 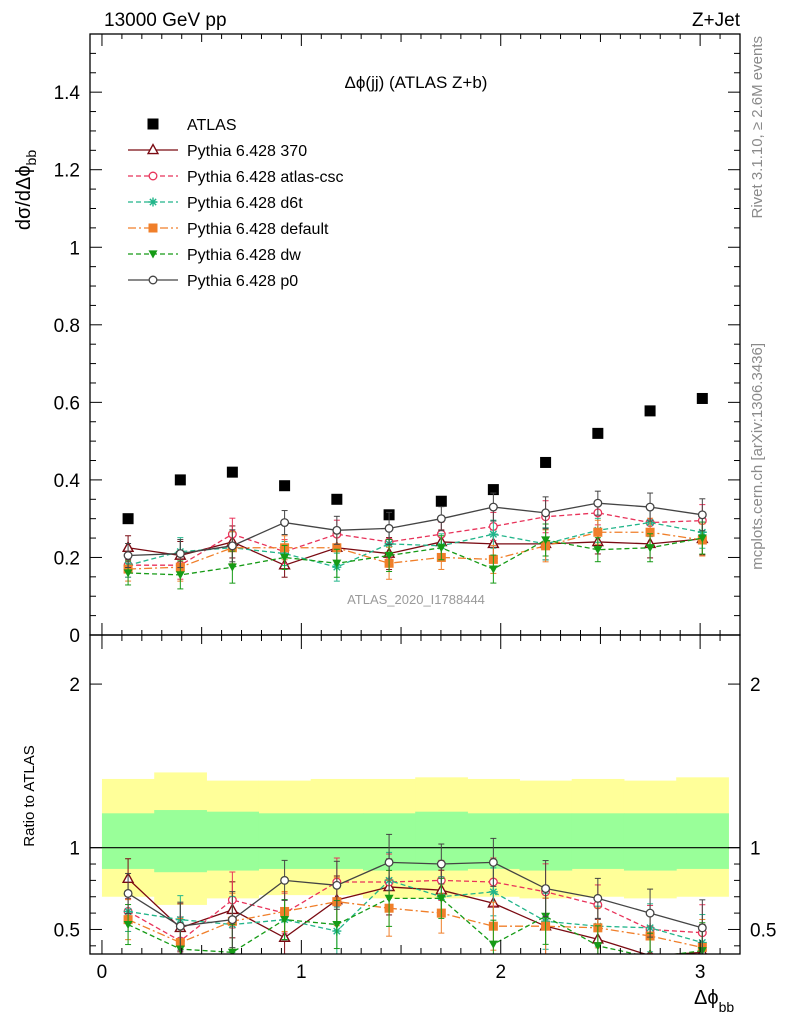 What do you see at coordinates (74, 636) in the screenshot?
I see `main-y-tick-label: 0` at bounding box center [74, 636].